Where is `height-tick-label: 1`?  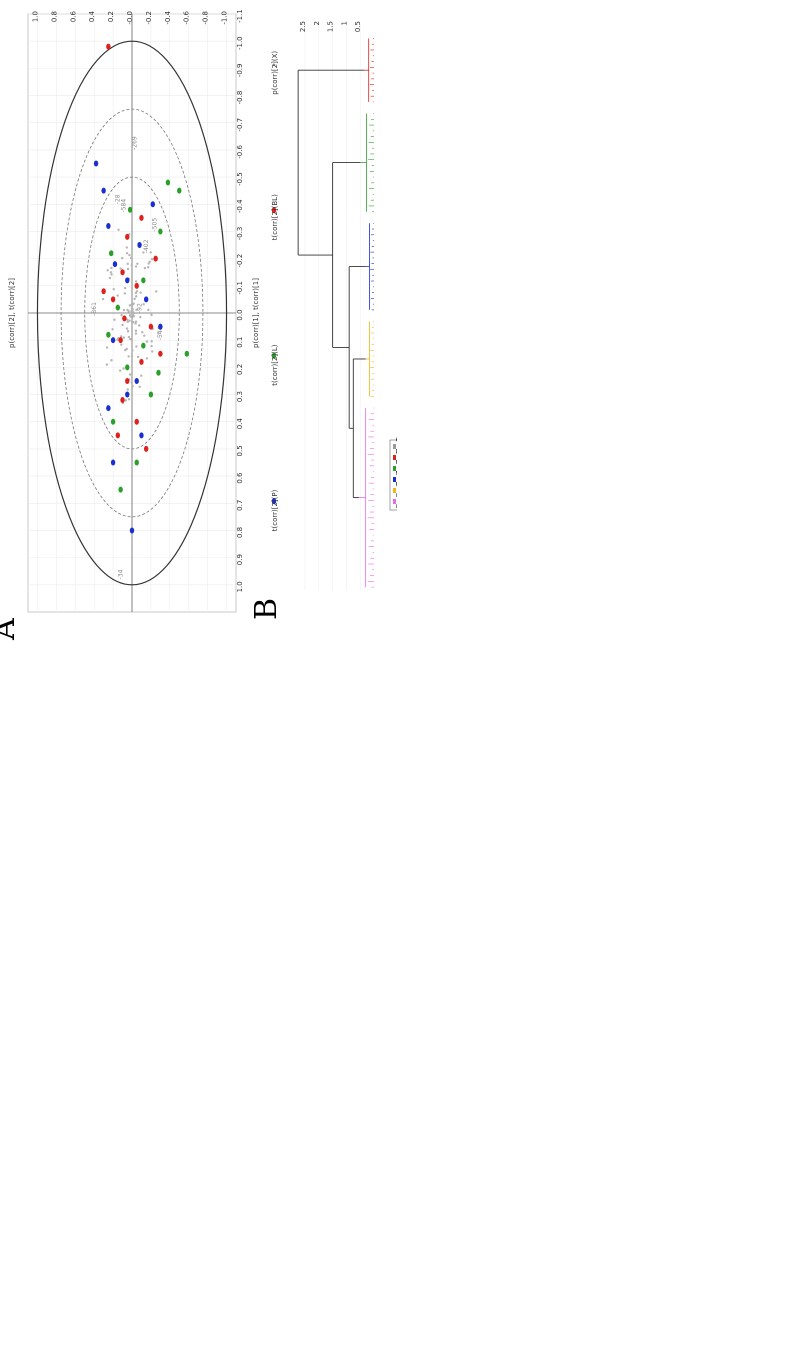
height-tick-label: 1 is located at coordinates (344, 23).